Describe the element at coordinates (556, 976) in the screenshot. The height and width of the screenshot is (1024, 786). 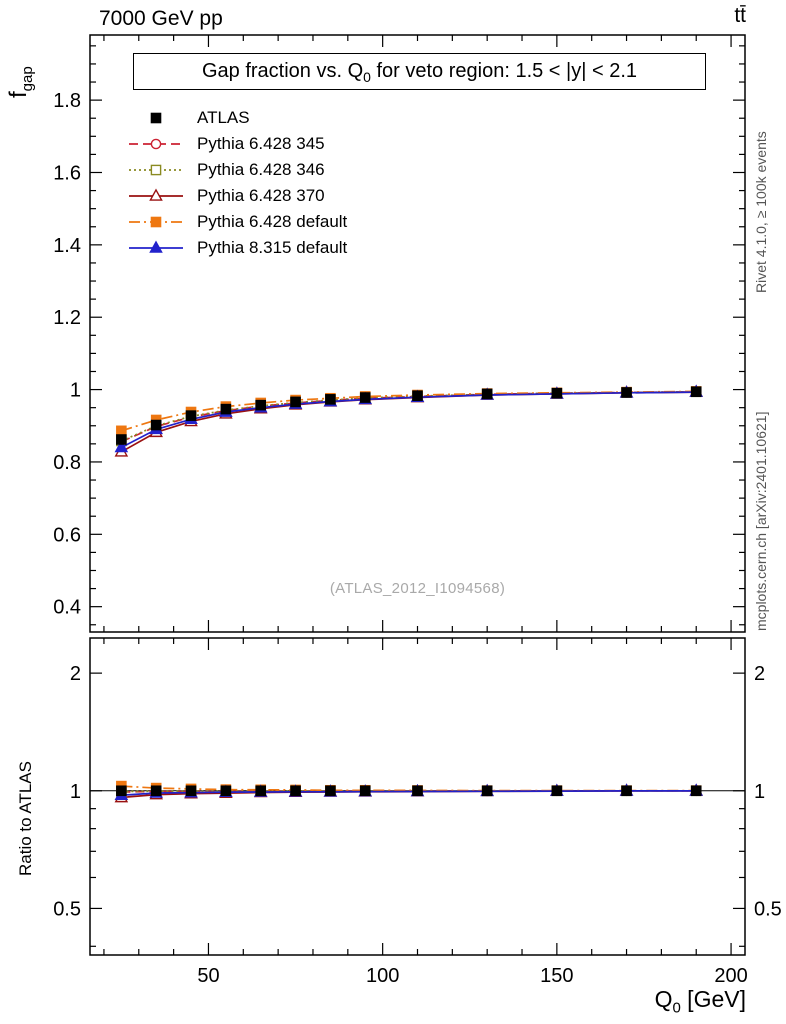
I see `x-tick-label: 150` at that location.